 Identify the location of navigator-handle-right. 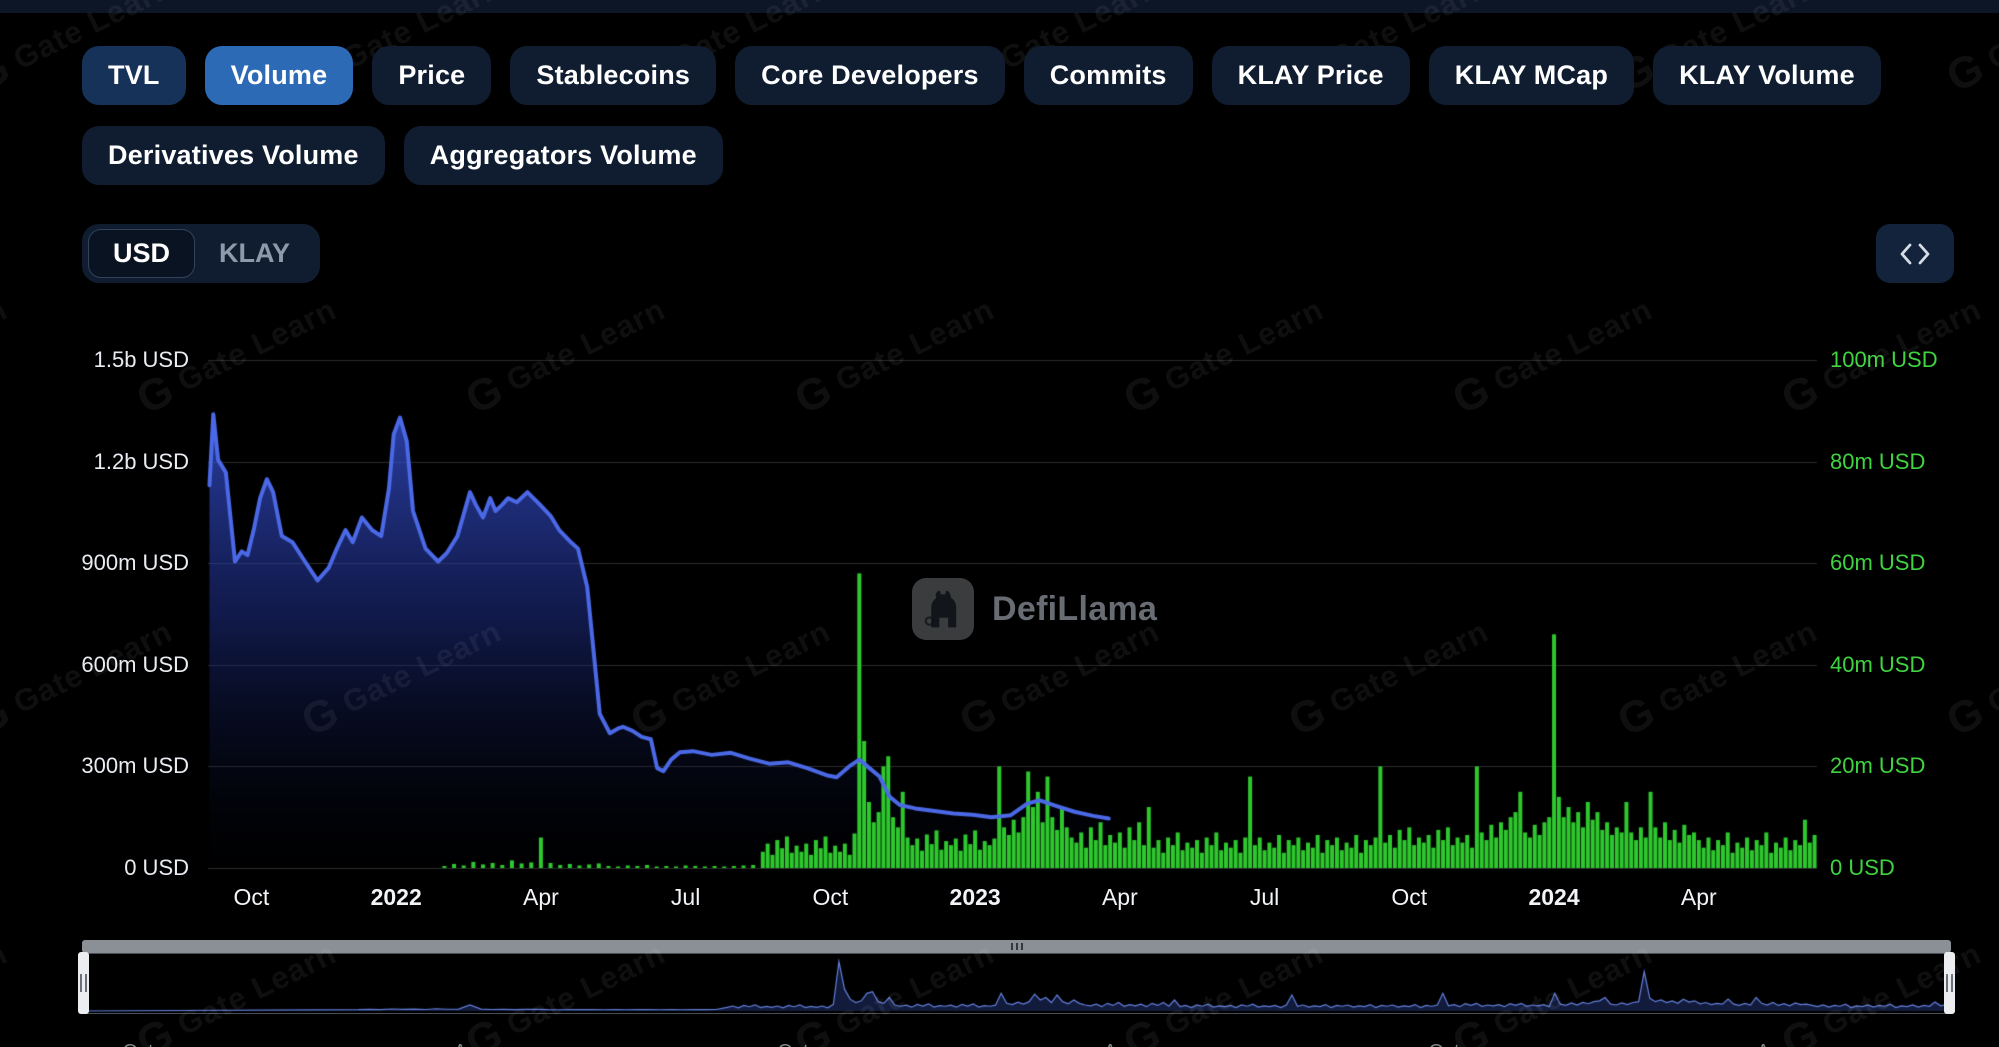
(1949, 983).